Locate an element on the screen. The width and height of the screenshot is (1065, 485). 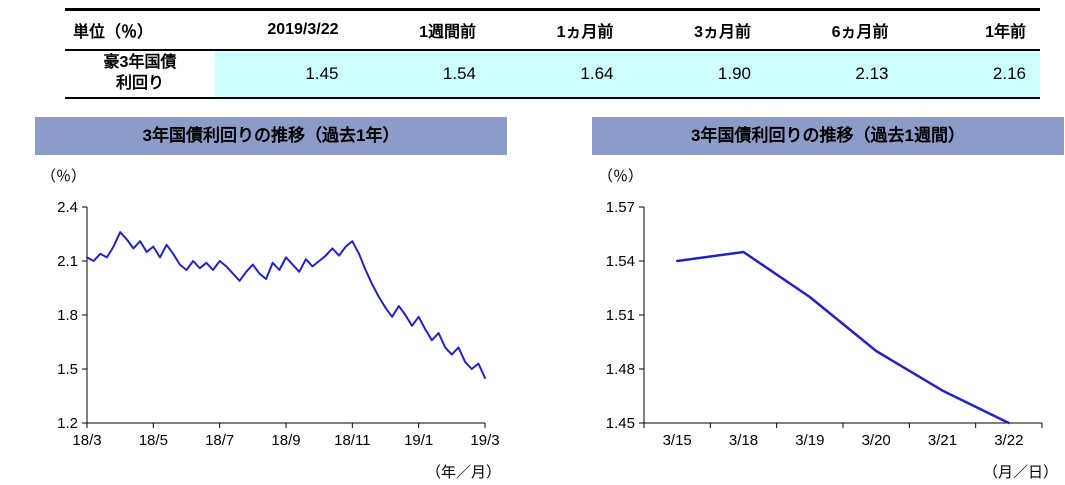
x-tick-label: 3/22 is located at coordinates (1008, 440).